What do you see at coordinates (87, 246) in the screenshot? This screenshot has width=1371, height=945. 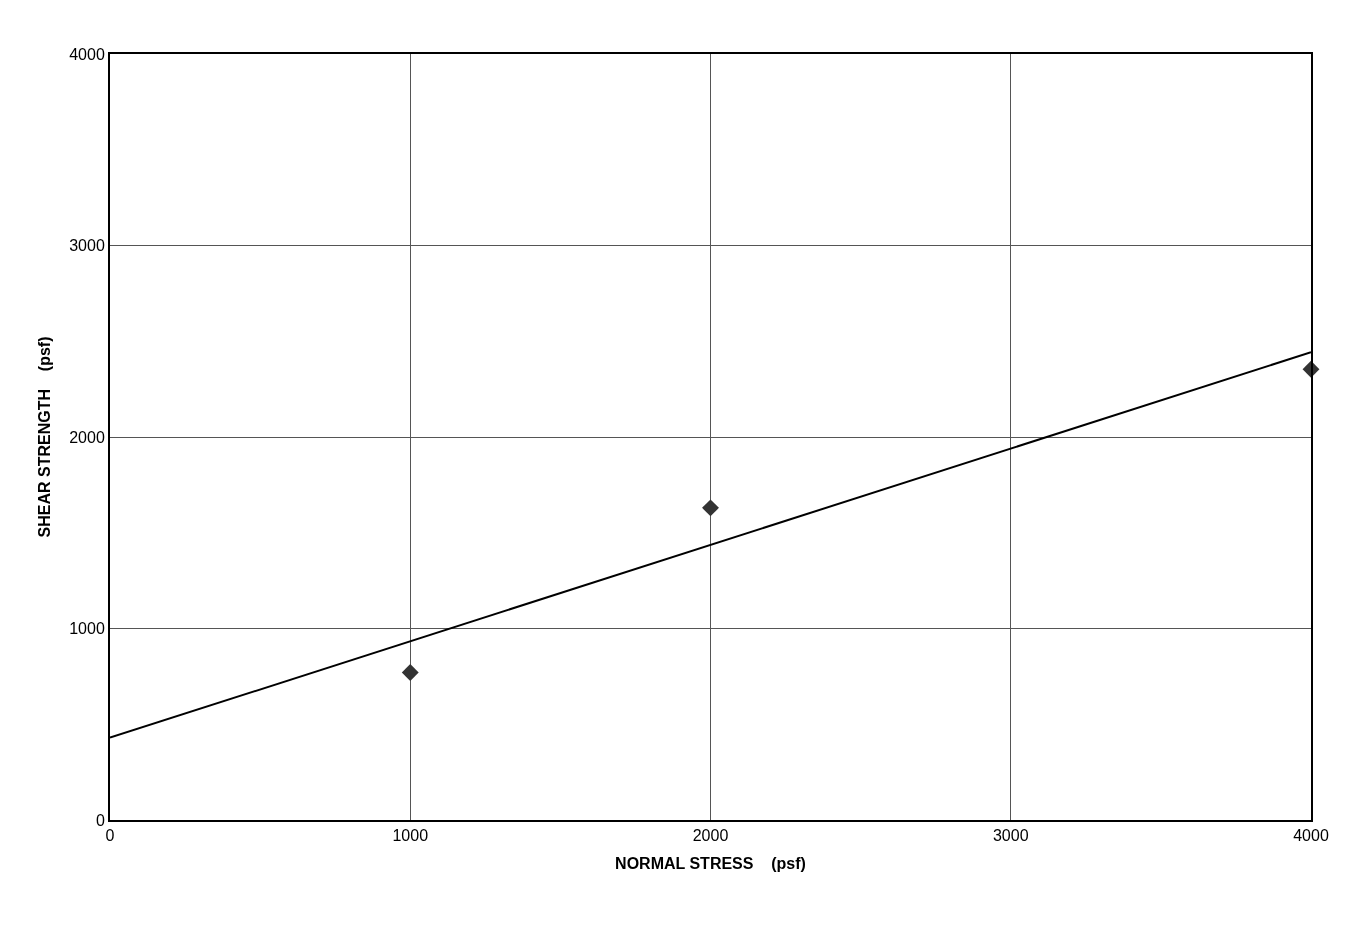 I see `y-tick-label: 3000` at bounding box center [87, 246].